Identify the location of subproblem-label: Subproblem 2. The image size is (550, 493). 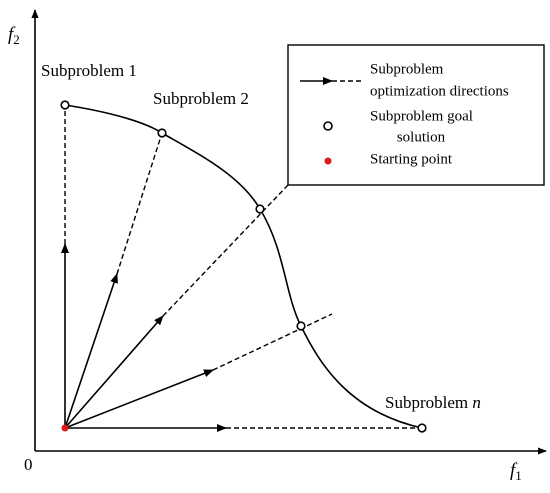
(201, 98).